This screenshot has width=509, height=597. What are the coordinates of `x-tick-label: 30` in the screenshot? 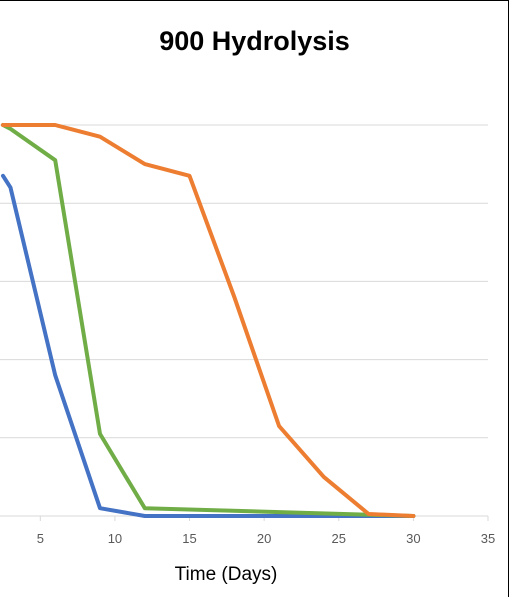 It's located at (413, 538).